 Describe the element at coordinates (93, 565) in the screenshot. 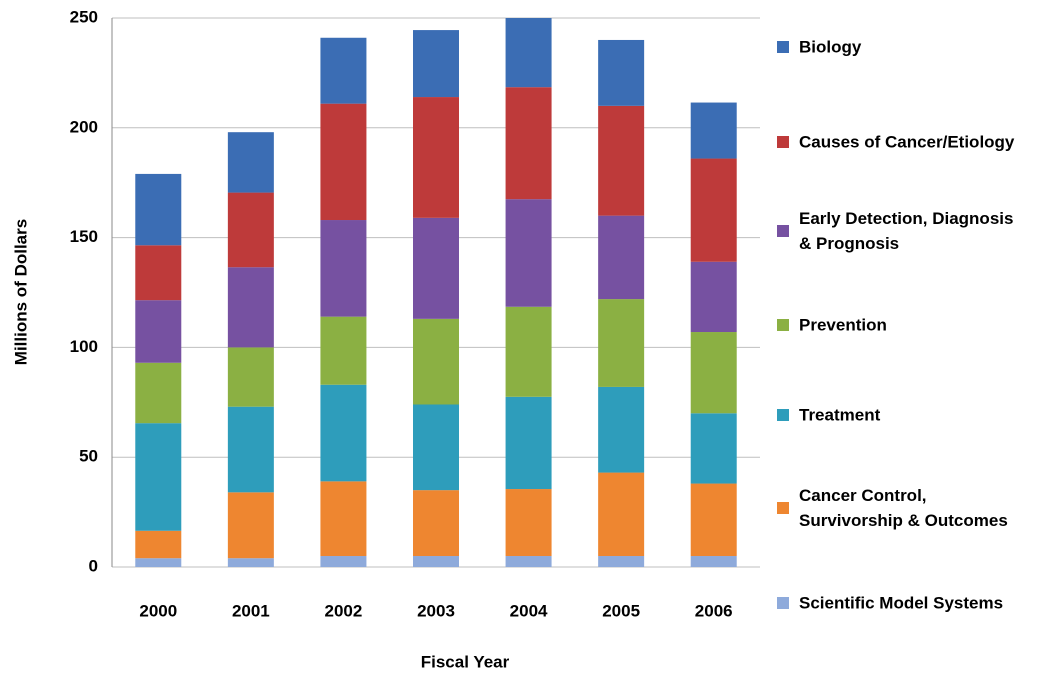

I see `y-tick-label: 0` at that location.